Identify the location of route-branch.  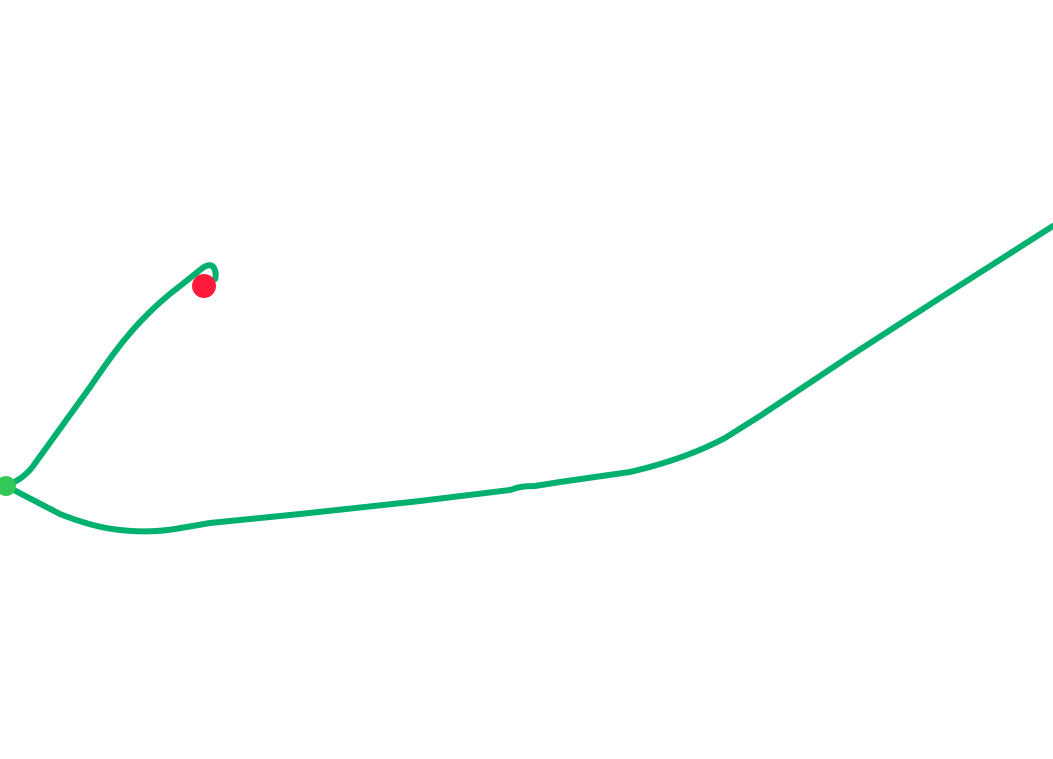
(111, 375).